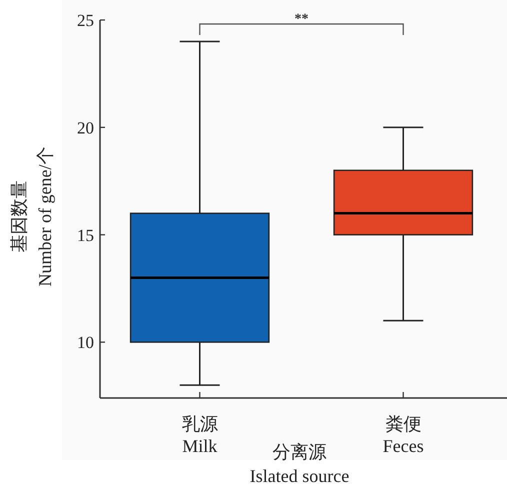 This screenshot has height=488, width=507. What do you see at coordinates (85, 20) in the screenshot?
I see `y-tick-label: 25` at bounding box center [85, 20].